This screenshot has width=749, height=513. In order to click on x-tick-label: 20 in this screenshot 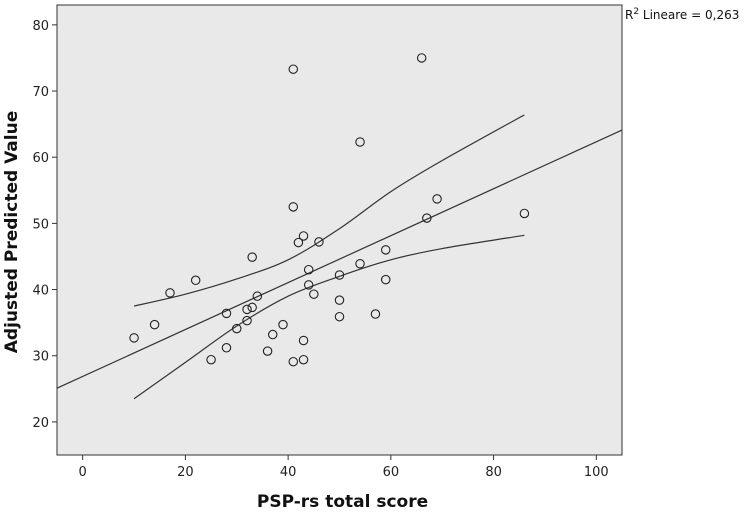, I will do `click(185, 472)`.